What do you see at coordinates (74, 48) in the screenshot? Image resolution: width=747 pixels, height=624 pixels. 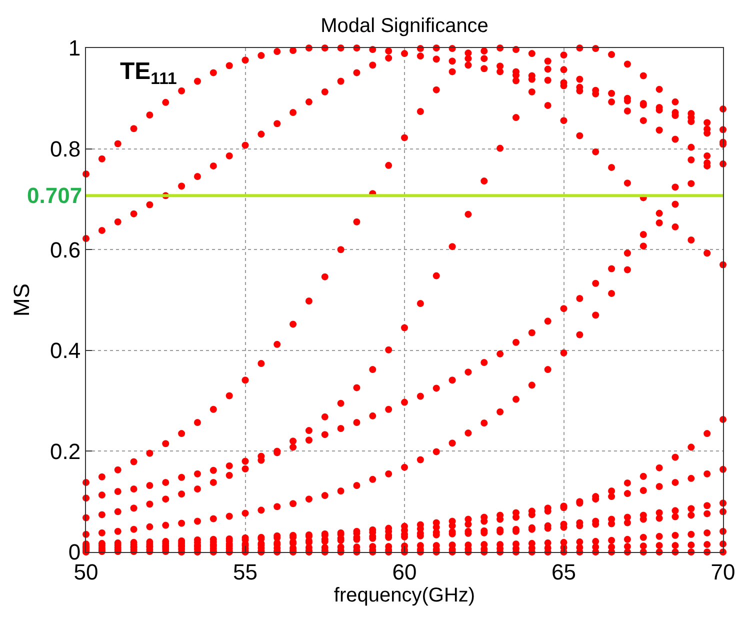 I see `y-tick-label: 1` at bounding box center [74, 48].